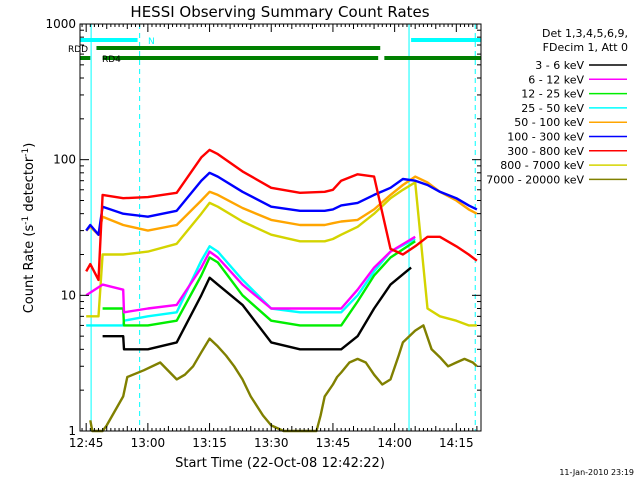 Image resolution: width=640 pixels, height=480 pixels. Describe the element at coordinates (64, 160) in the screenshot. I see `y-tick-label: 100` at that location.